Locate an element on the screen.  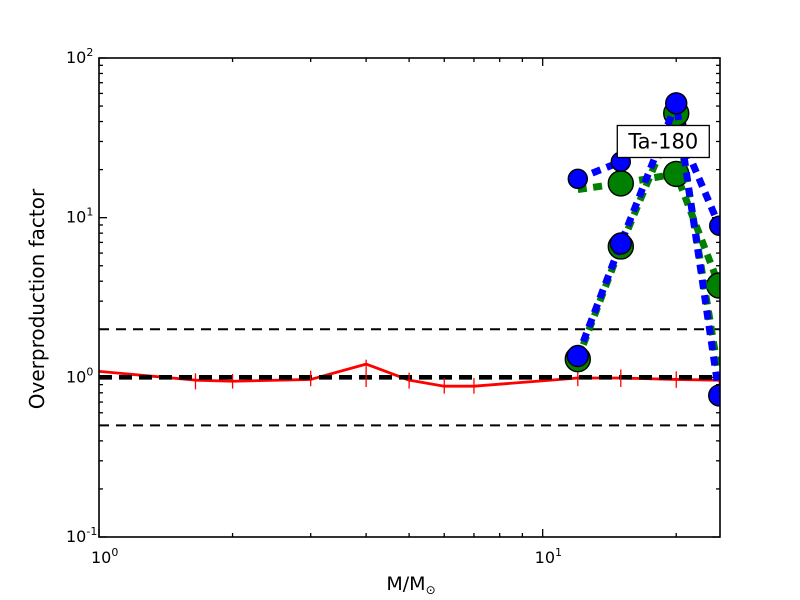
annotation-box is located at coordinates (663, 141).